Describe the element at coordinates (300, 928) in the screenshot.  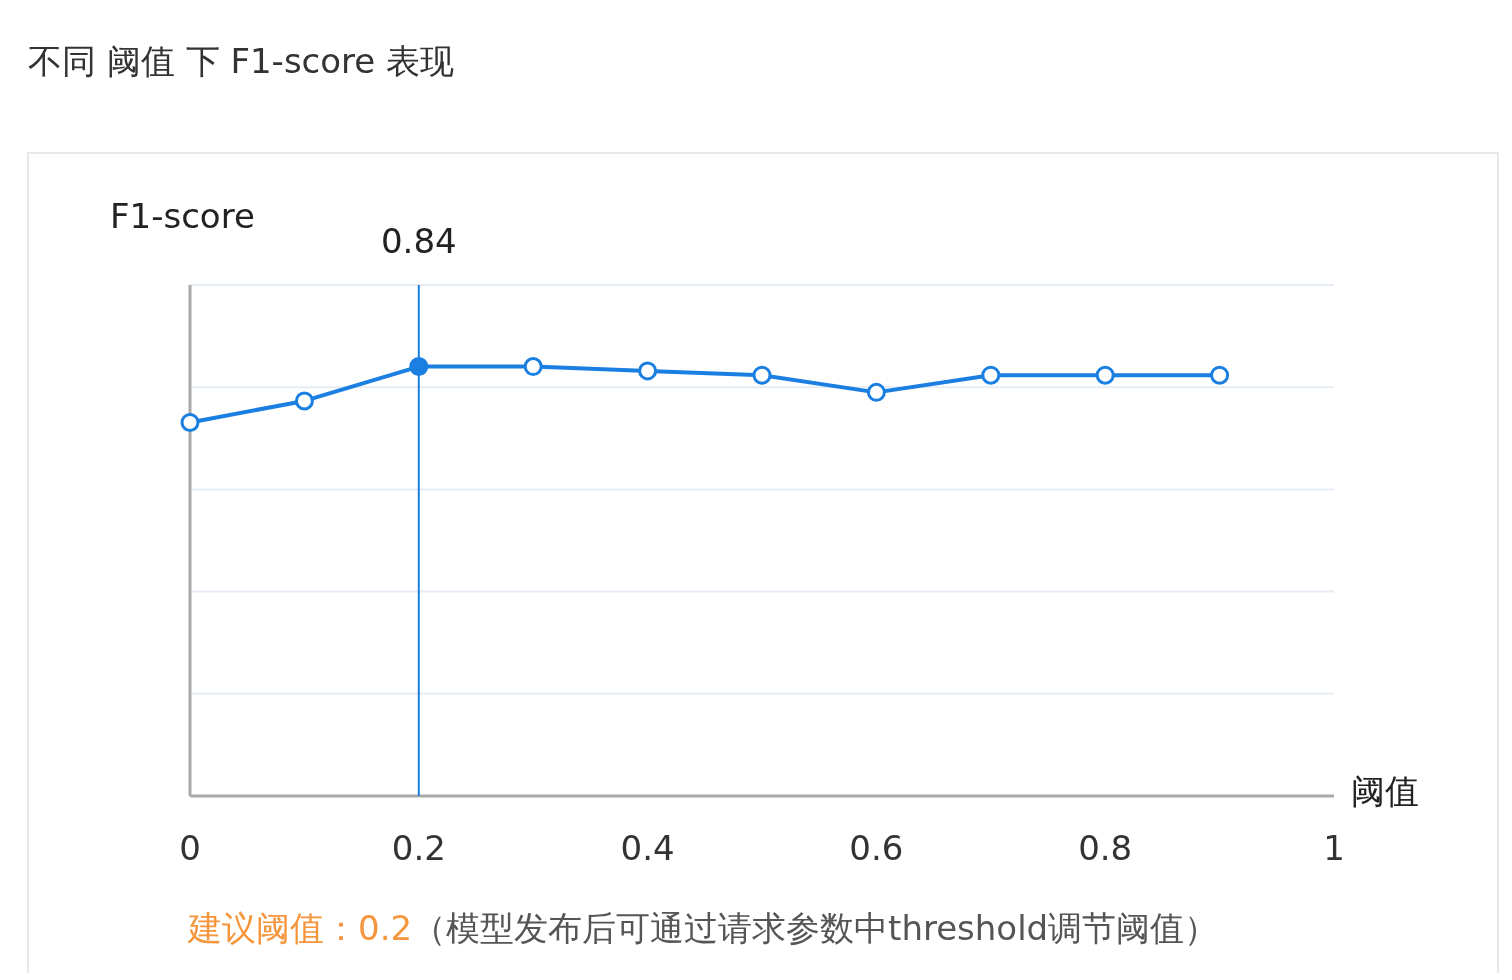
I see `text: 建议阈值：0.2` at that location.